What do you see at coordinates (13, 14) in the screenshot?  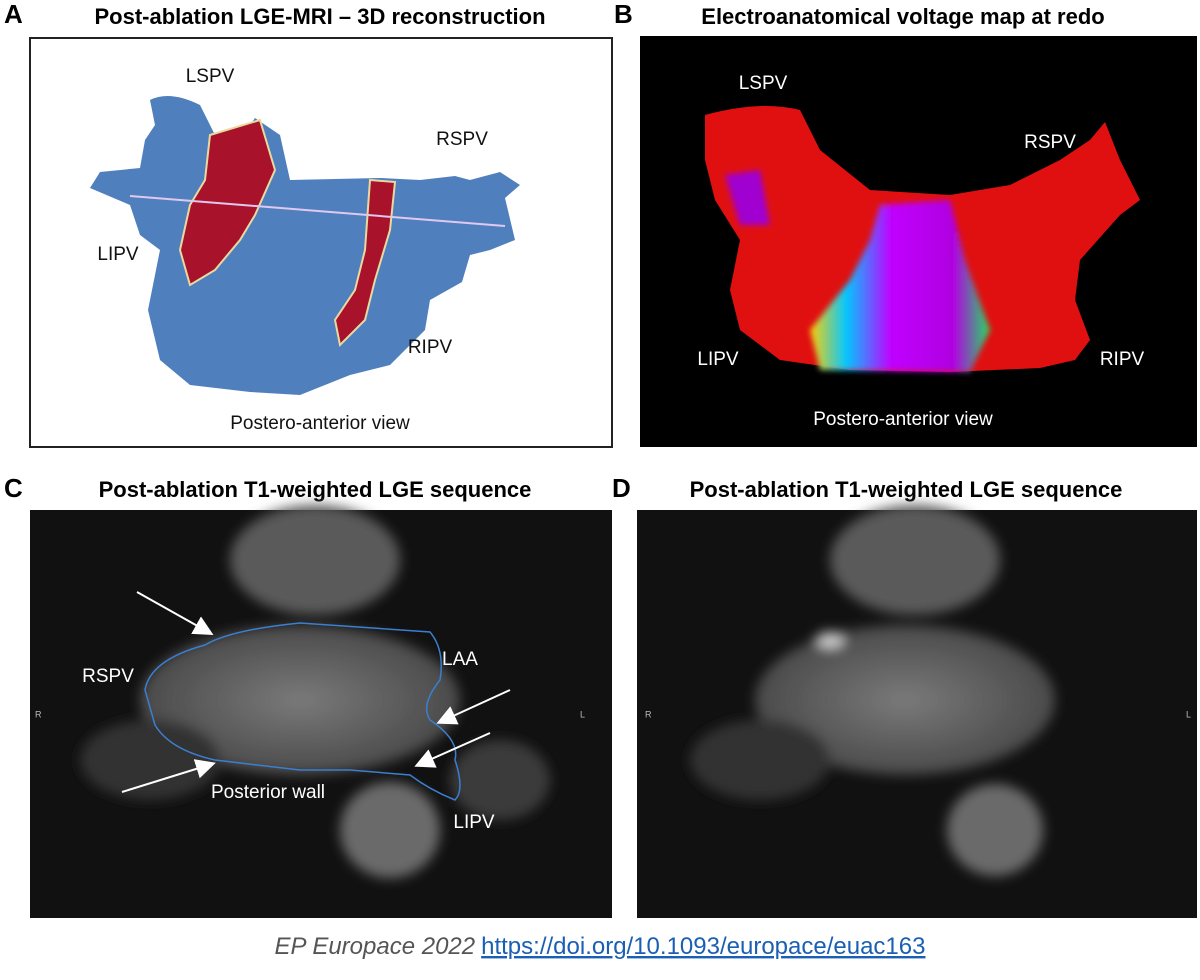 I see `panel-letter: A` at bounding box center [13, 14].